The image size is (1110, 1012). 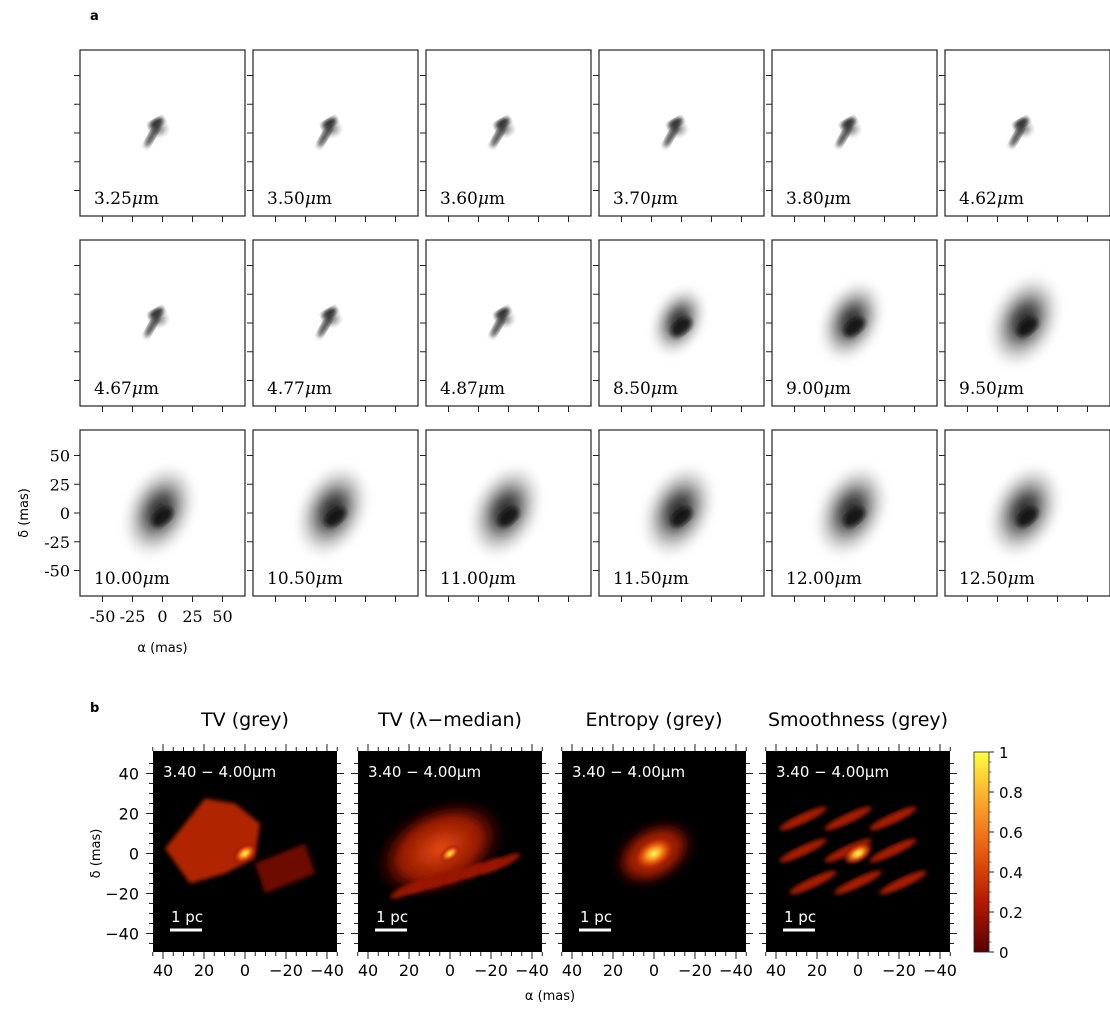 What do you see at coordinates (653, 720) in the screenshot?
I see `reconstruction-title: Entropy (grey)` at bounding box center [653, 720].